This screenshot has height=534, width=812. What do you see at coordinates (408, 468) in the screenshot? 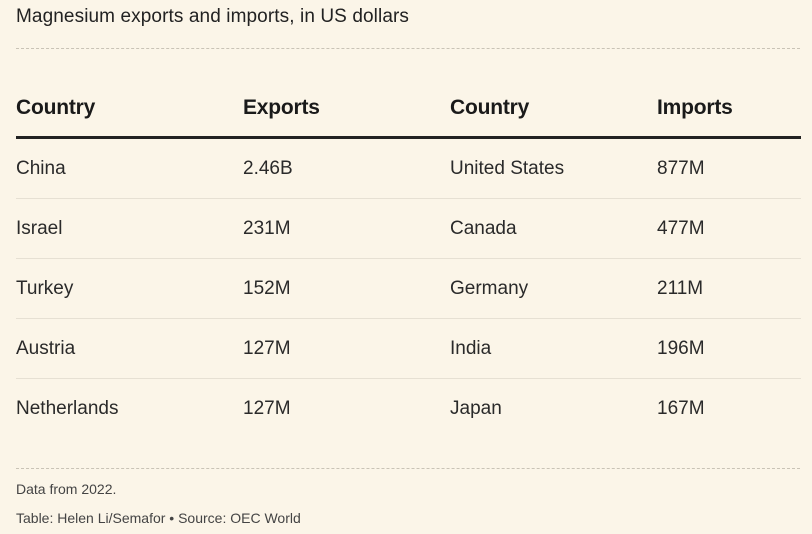
I see `bottom-divider` at bounding box center [408, 468].